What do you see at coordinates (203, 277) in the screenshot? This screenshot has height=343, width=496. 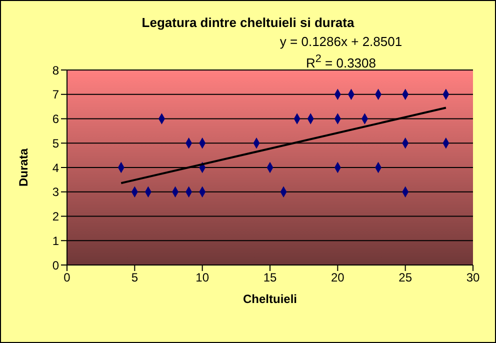 I see `x-tick-label: 10` at bounding box center [203, 277].